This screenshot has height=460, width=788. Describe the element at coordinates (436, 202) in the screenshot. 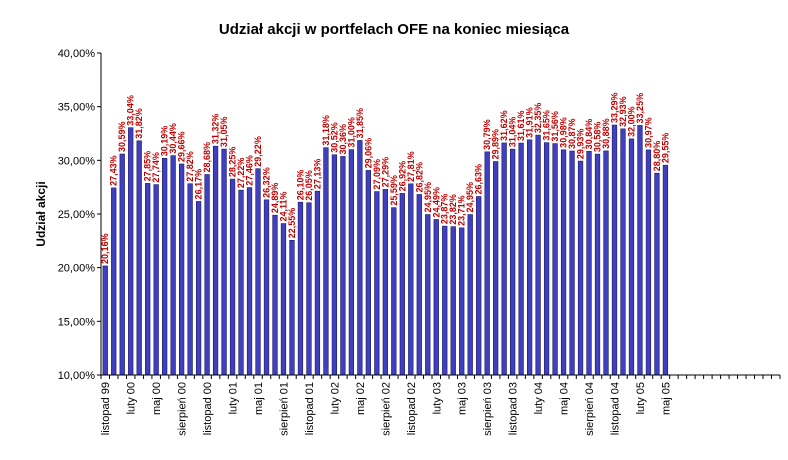

I see `data-label: 24,49%` at that location.